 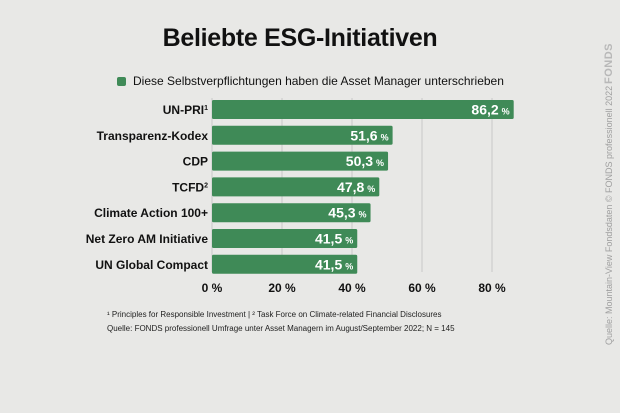 What do you see at coordinates (492, 288) in the screenshot?
I see `x-tick-label: 80 %` at bounding box center [492, 288].